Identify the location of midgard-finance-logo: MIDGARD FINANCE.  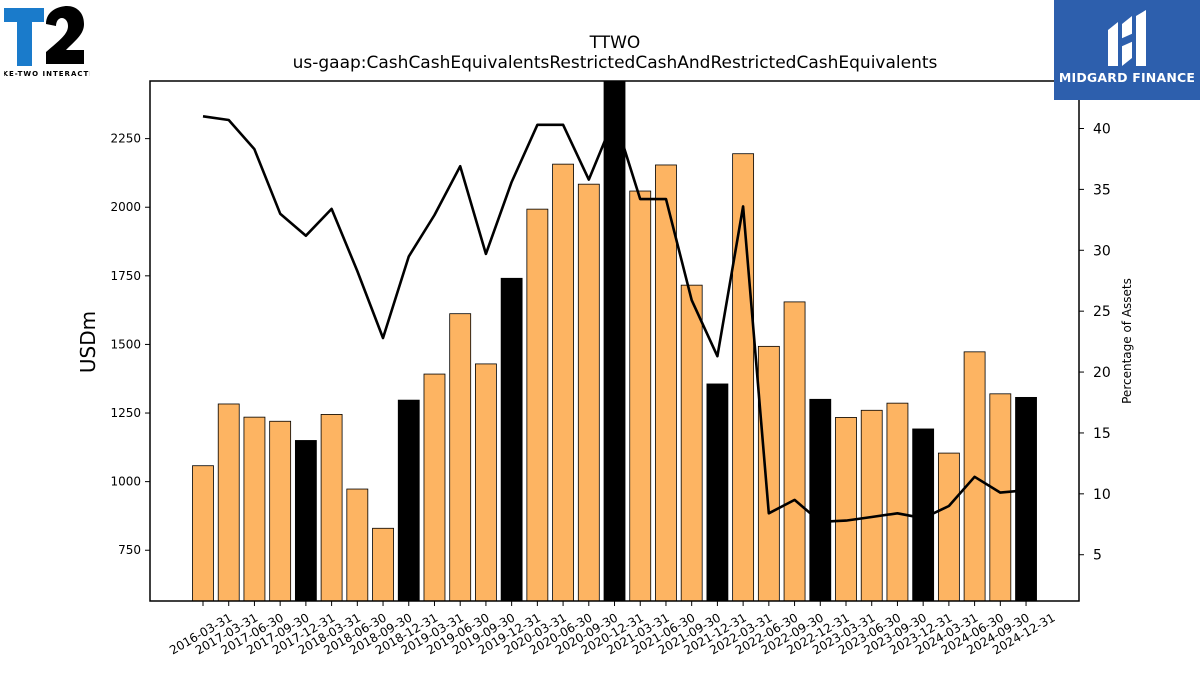
(1127, 50).